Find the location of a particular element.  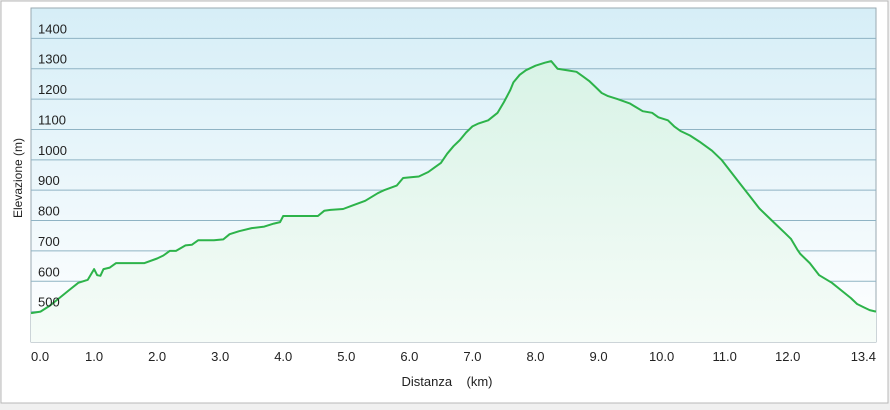

x-tick-label: 11.0 is located at coordinates (724, 356).